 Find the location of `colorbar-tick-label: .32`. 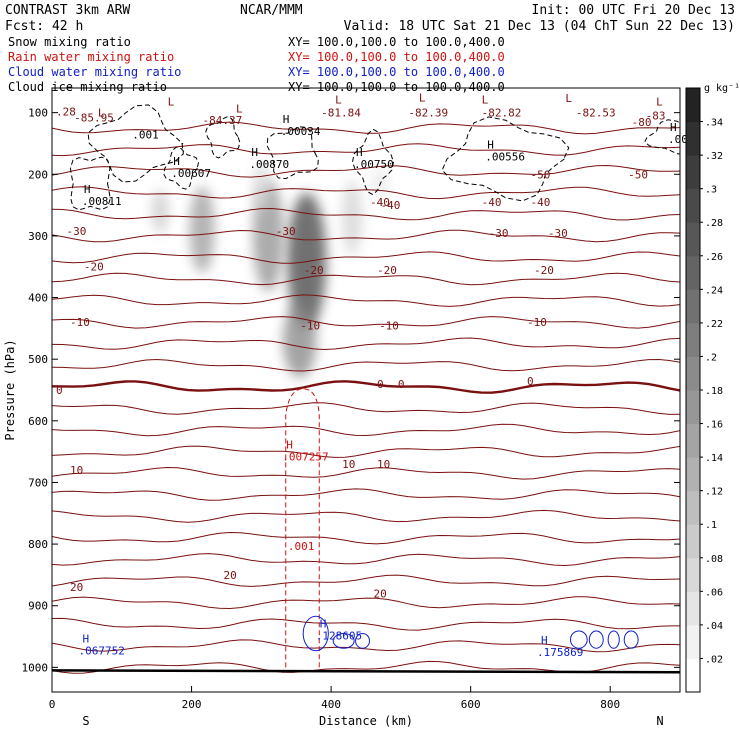

colorbar-tick-label: .32 is located at coordinates (714, 156).